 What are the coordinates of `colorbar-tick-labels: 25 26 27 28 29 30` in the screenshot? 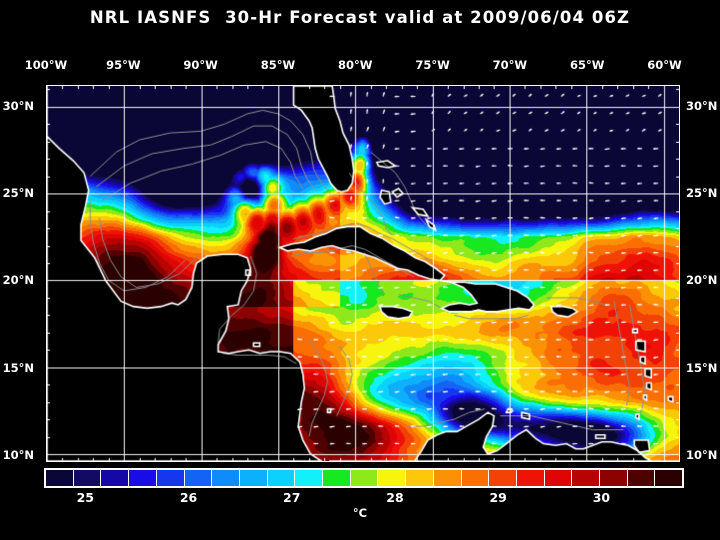 It's located at (360, 498).